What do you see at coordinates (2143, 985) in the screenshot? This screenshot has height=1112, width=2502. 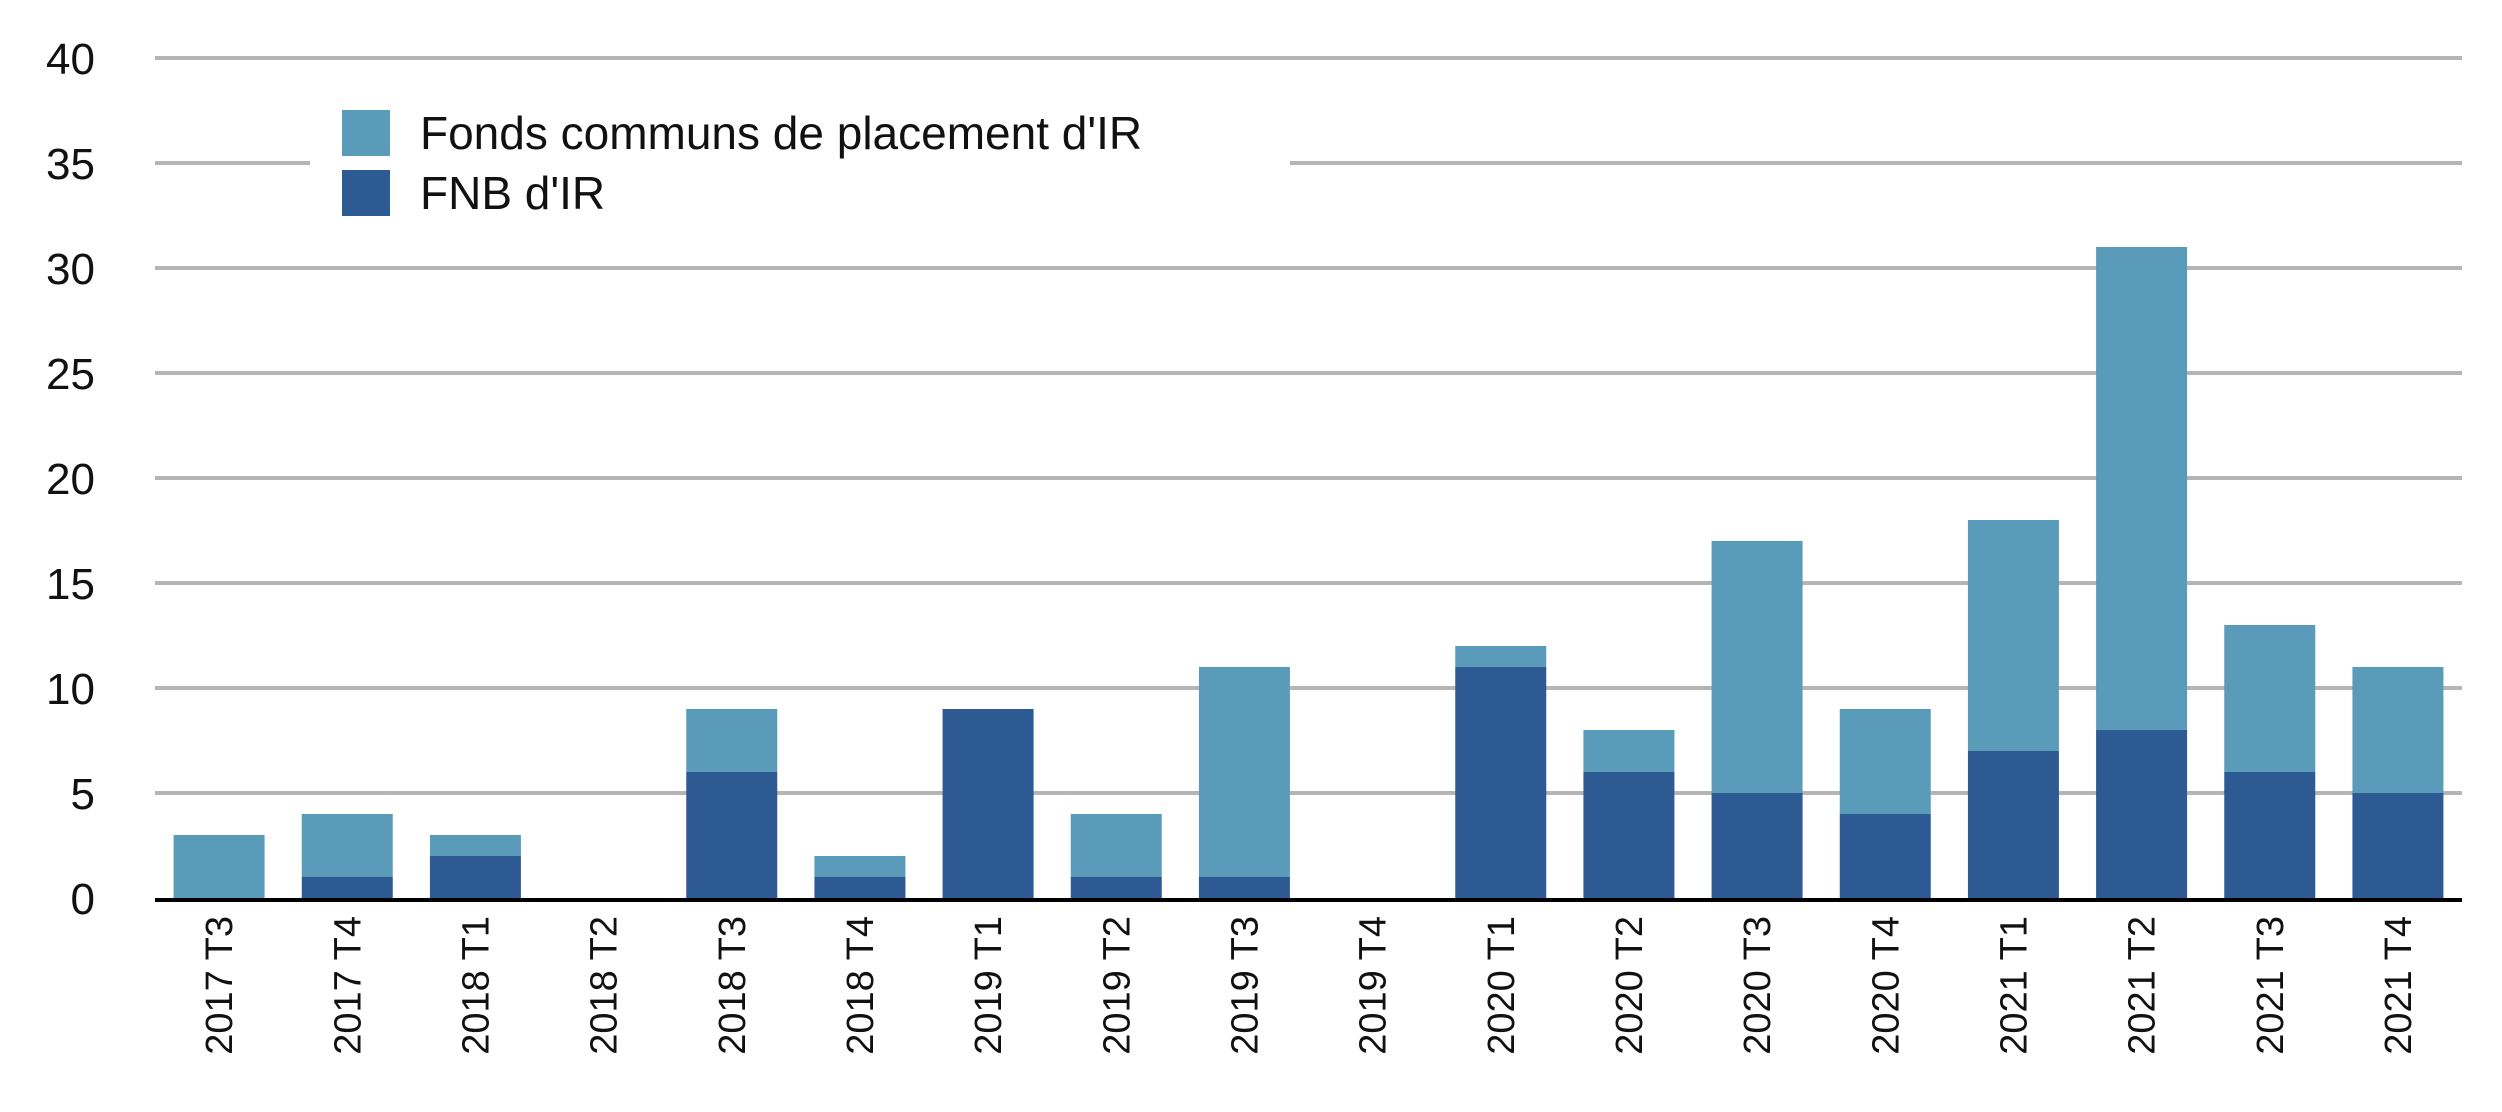 I see `x-tick-label: 2021 T2` at bounding box center [2143, 985].